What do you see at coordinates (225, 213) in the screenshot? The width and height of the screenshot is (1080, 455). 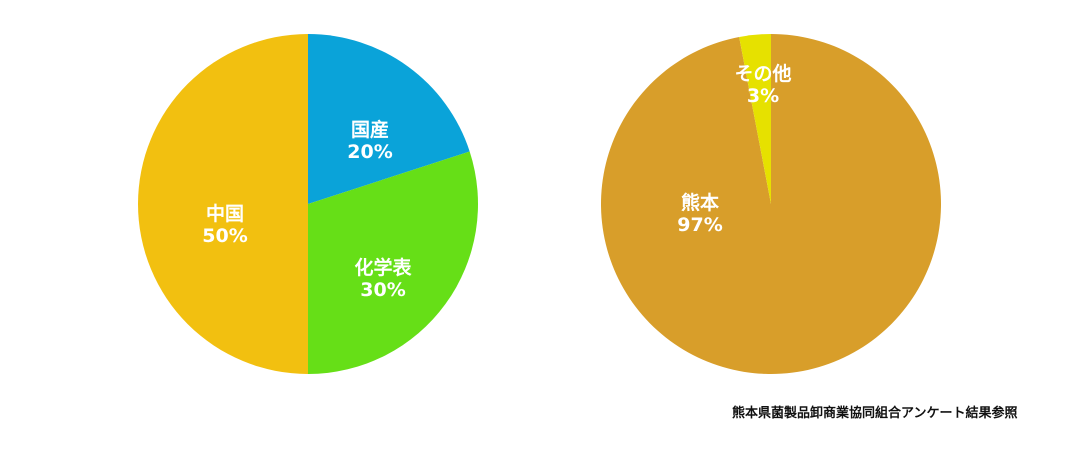 I see `slice-label: 中国` at bounding box center [225, 213].